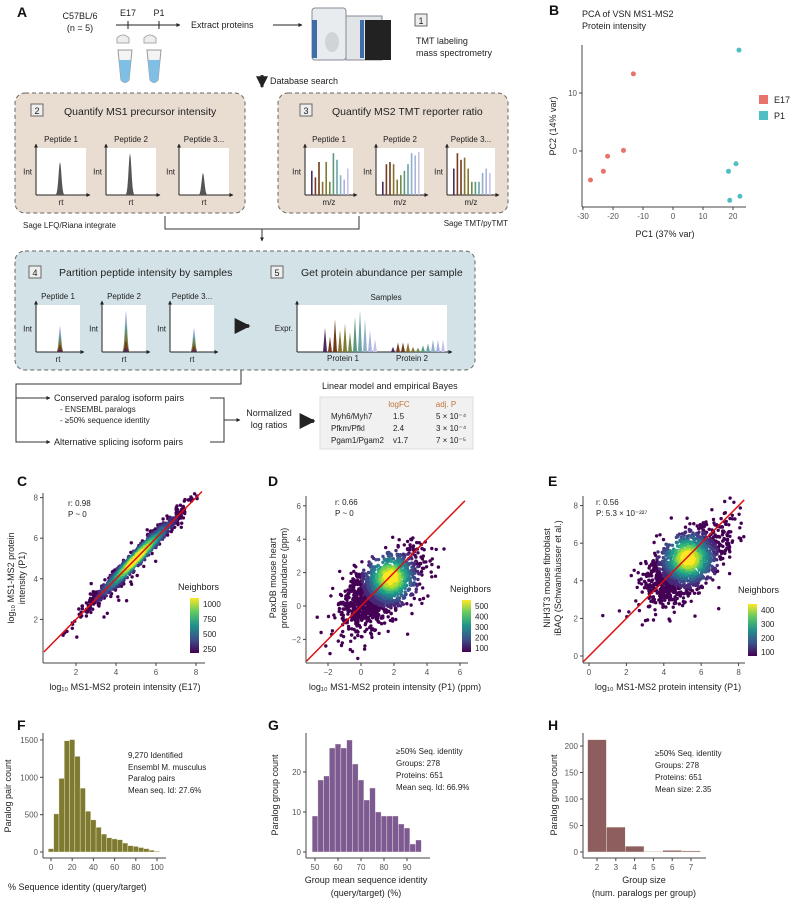 Image resolution: width=797 pixels, height=900 pixels. What do you see at coordinates (69, 225) in the screenshot?
I see `step-2-tool: Sage LFQ/Riana integrate` at bounding box center [69, 225].